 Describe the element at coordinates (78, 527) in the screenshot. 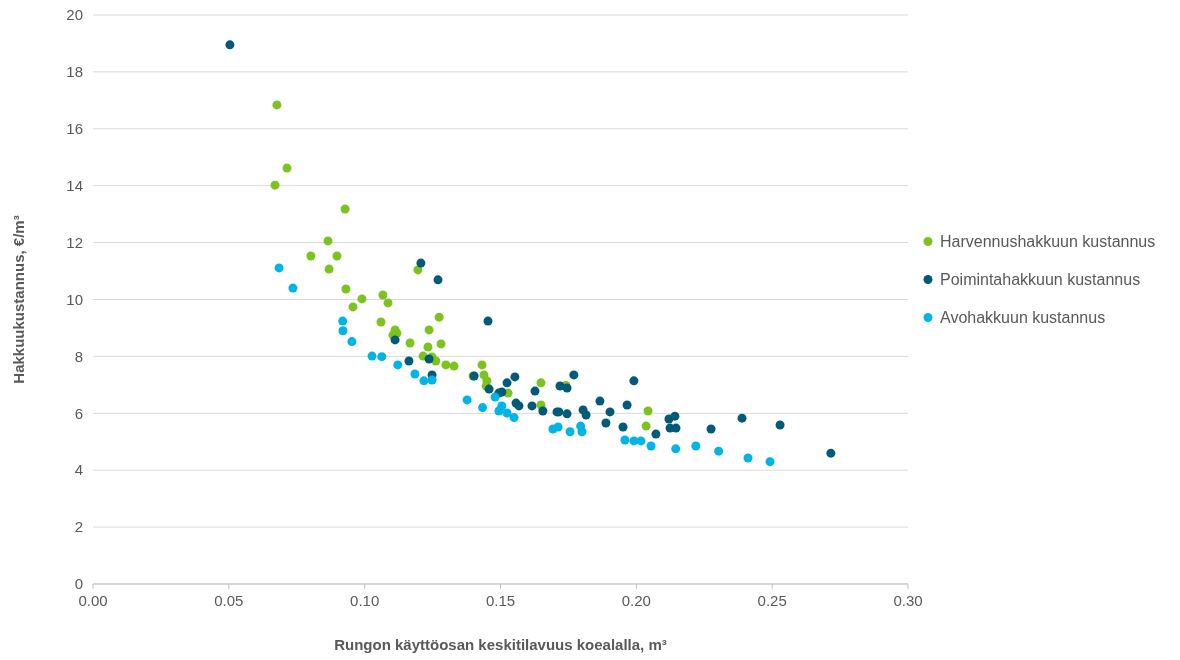

I see `y-tick-label: 2` at that location.